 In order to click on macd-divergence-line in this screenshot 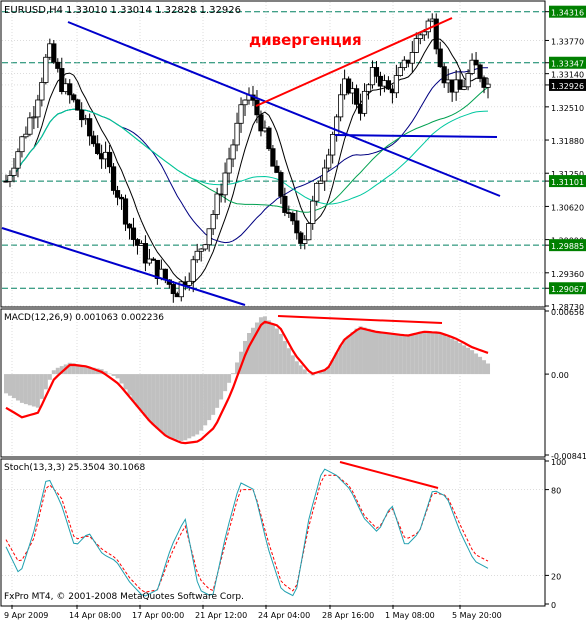, I will do `click(360, 319)`.